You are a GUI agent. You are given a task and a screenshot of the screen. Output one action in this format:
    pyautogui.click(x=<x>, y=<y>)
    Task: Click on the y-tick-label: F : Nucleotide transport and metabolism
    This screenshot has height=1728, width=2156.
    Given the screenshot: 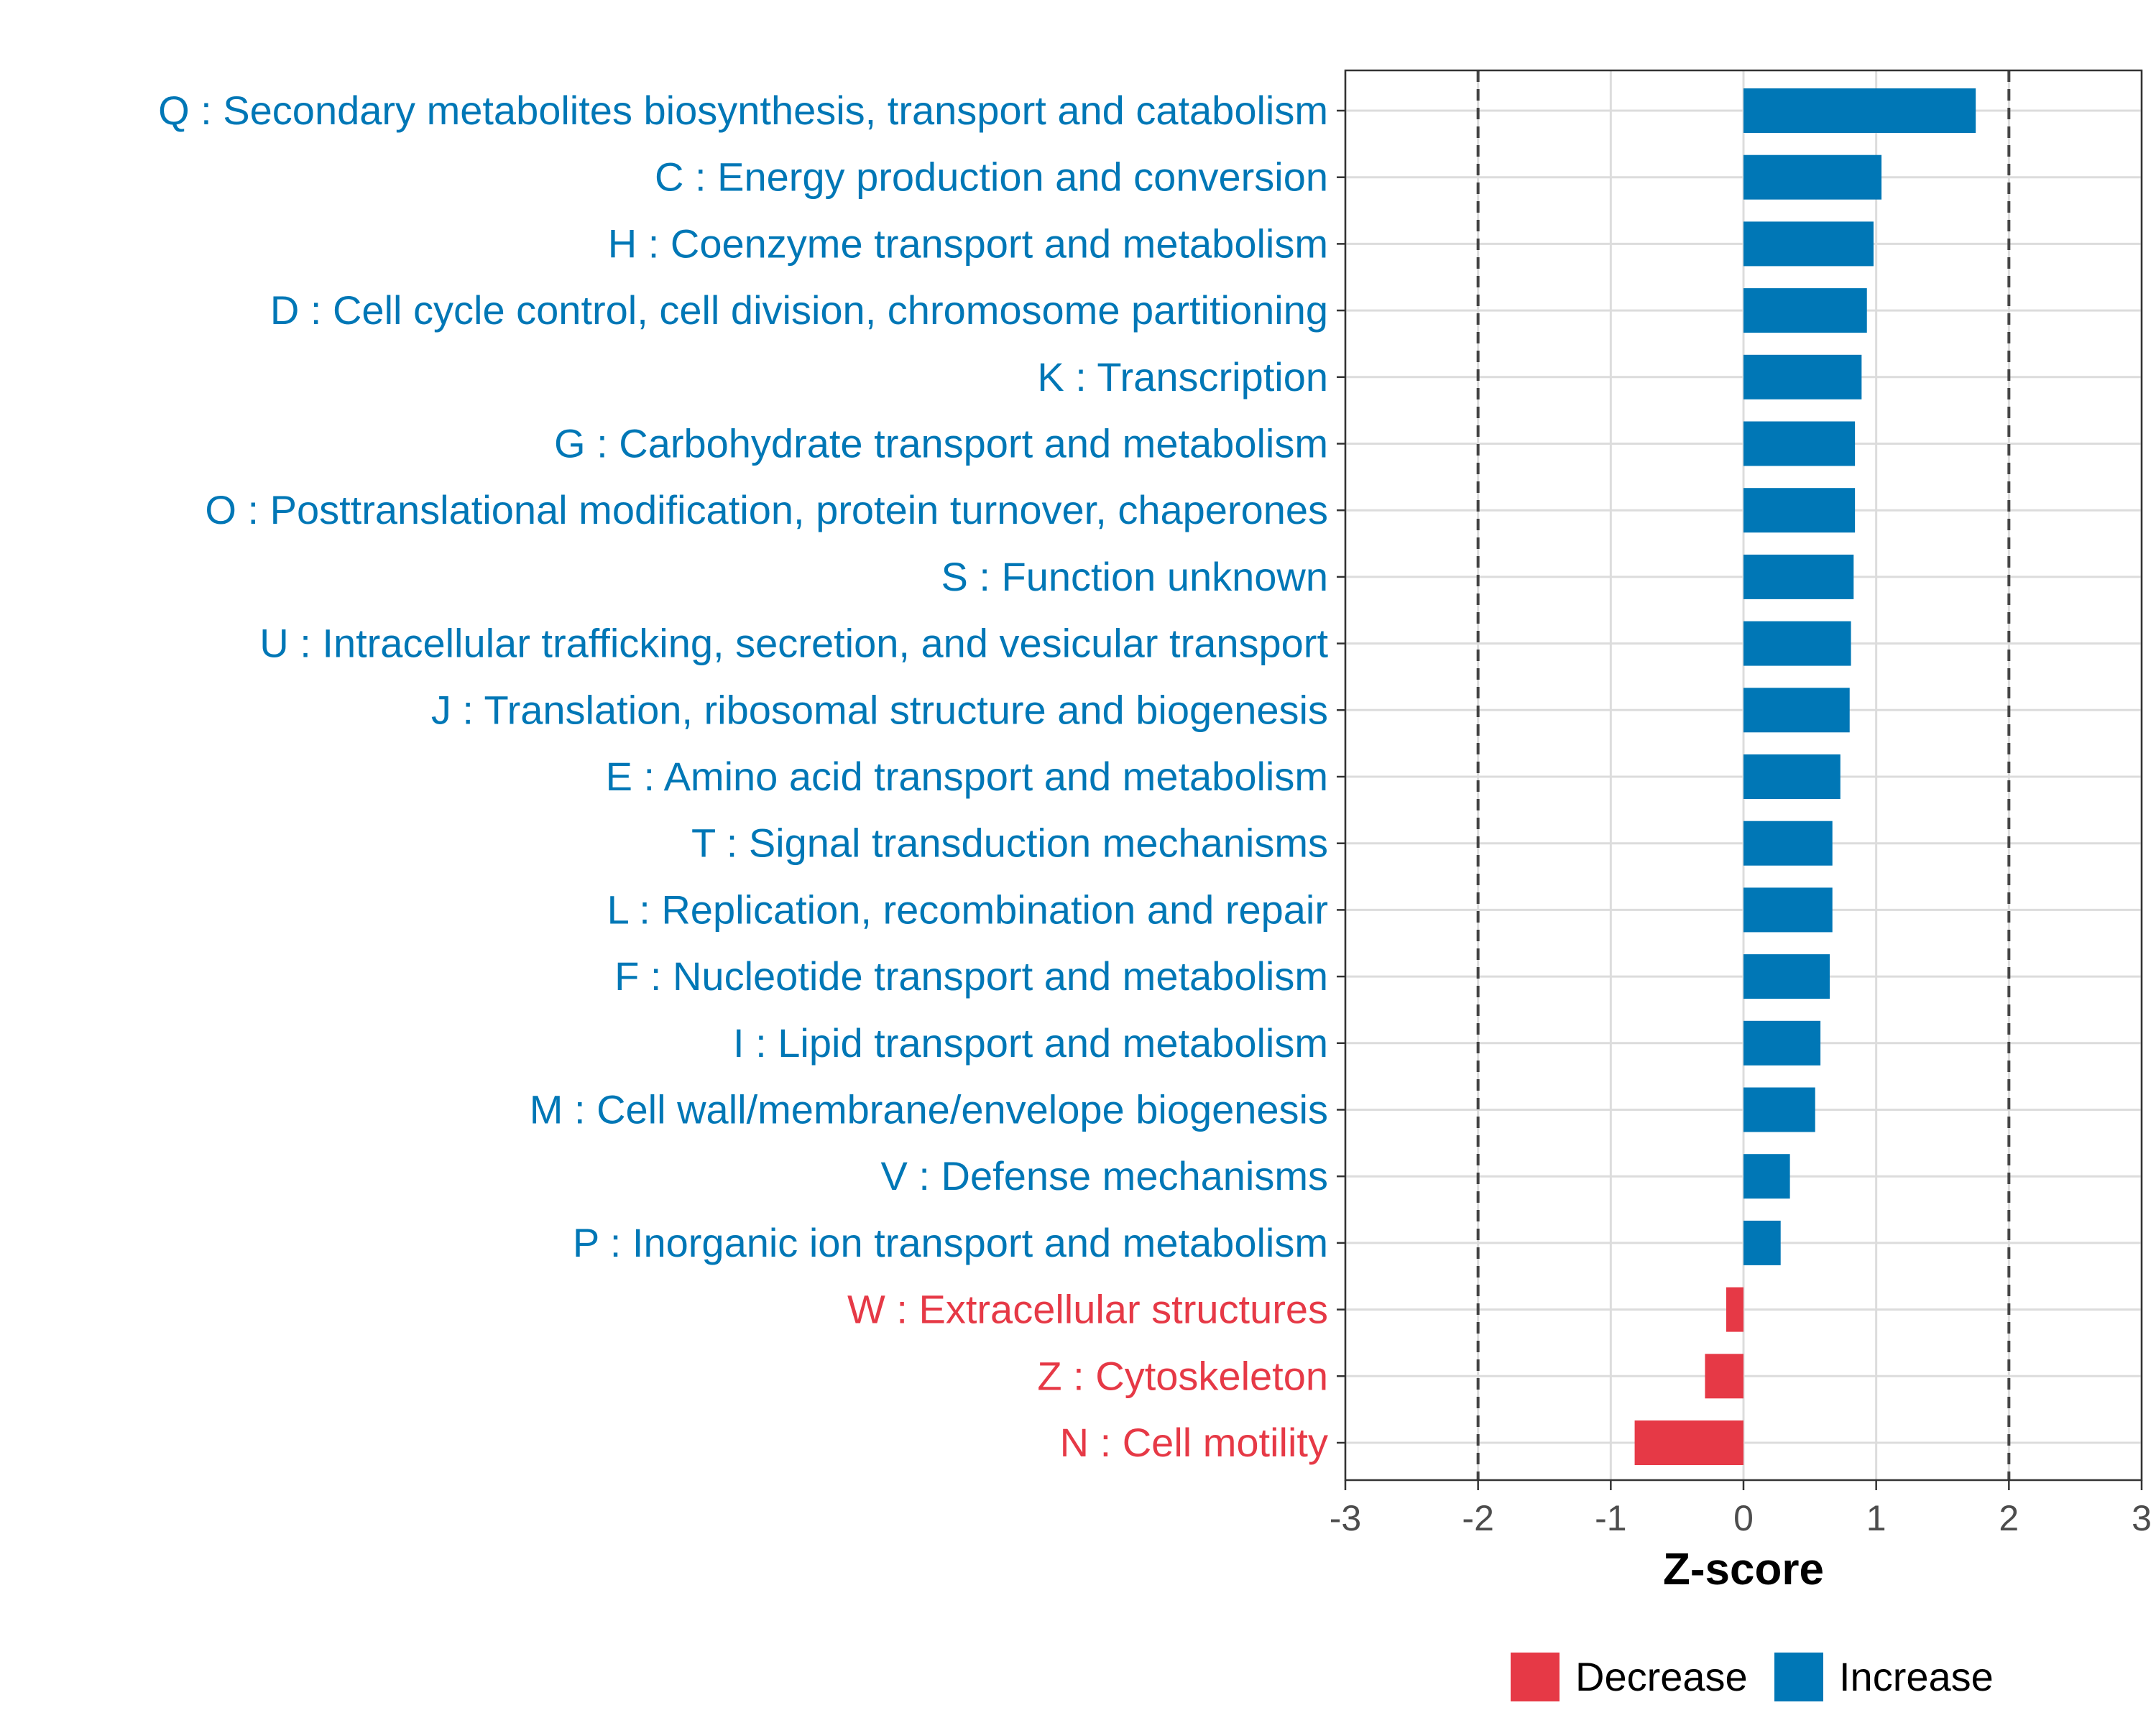 What is the action you would take?
    pyautogui.click(x=971, y=976)
    